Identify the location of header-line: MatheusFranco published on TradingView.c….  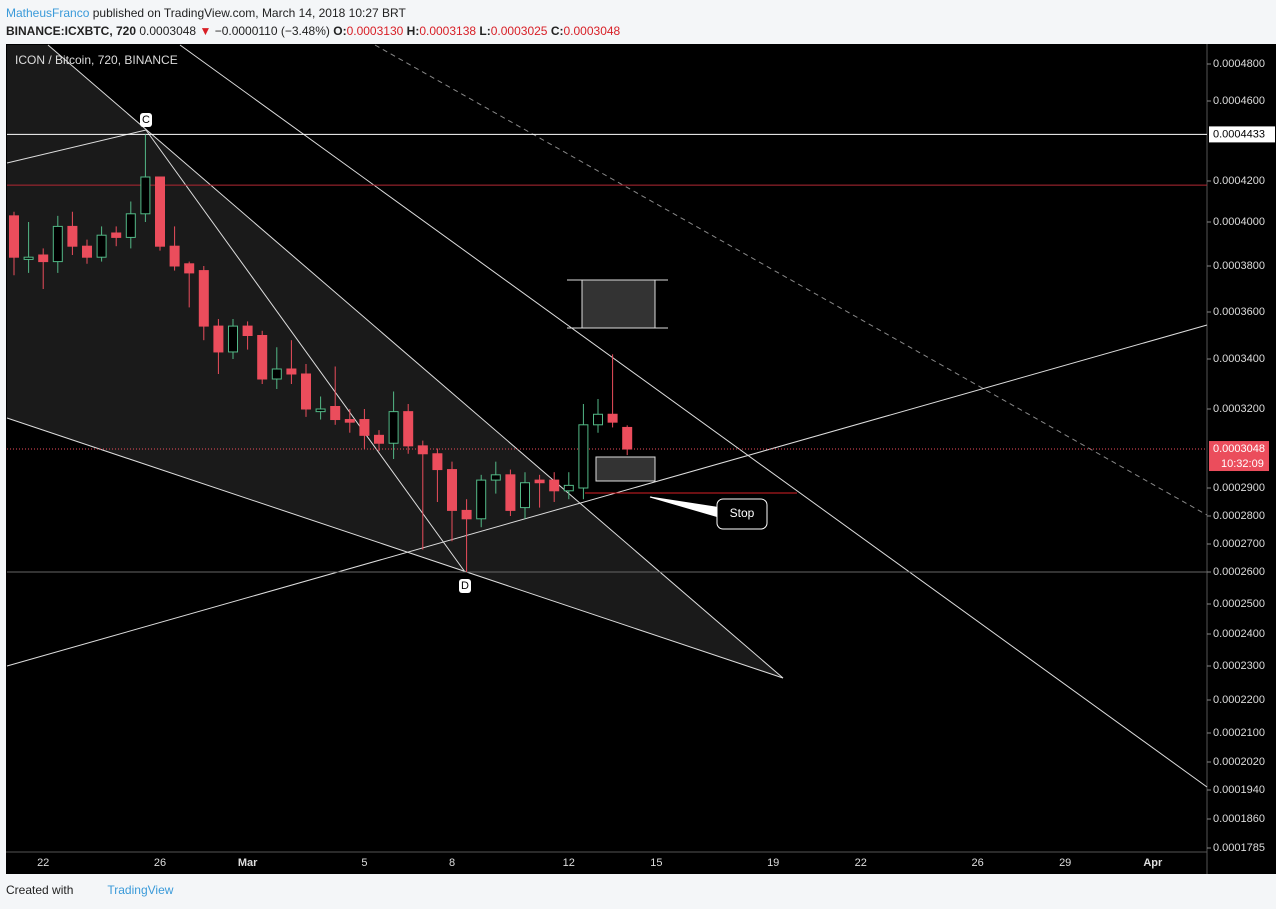
(313, 13).